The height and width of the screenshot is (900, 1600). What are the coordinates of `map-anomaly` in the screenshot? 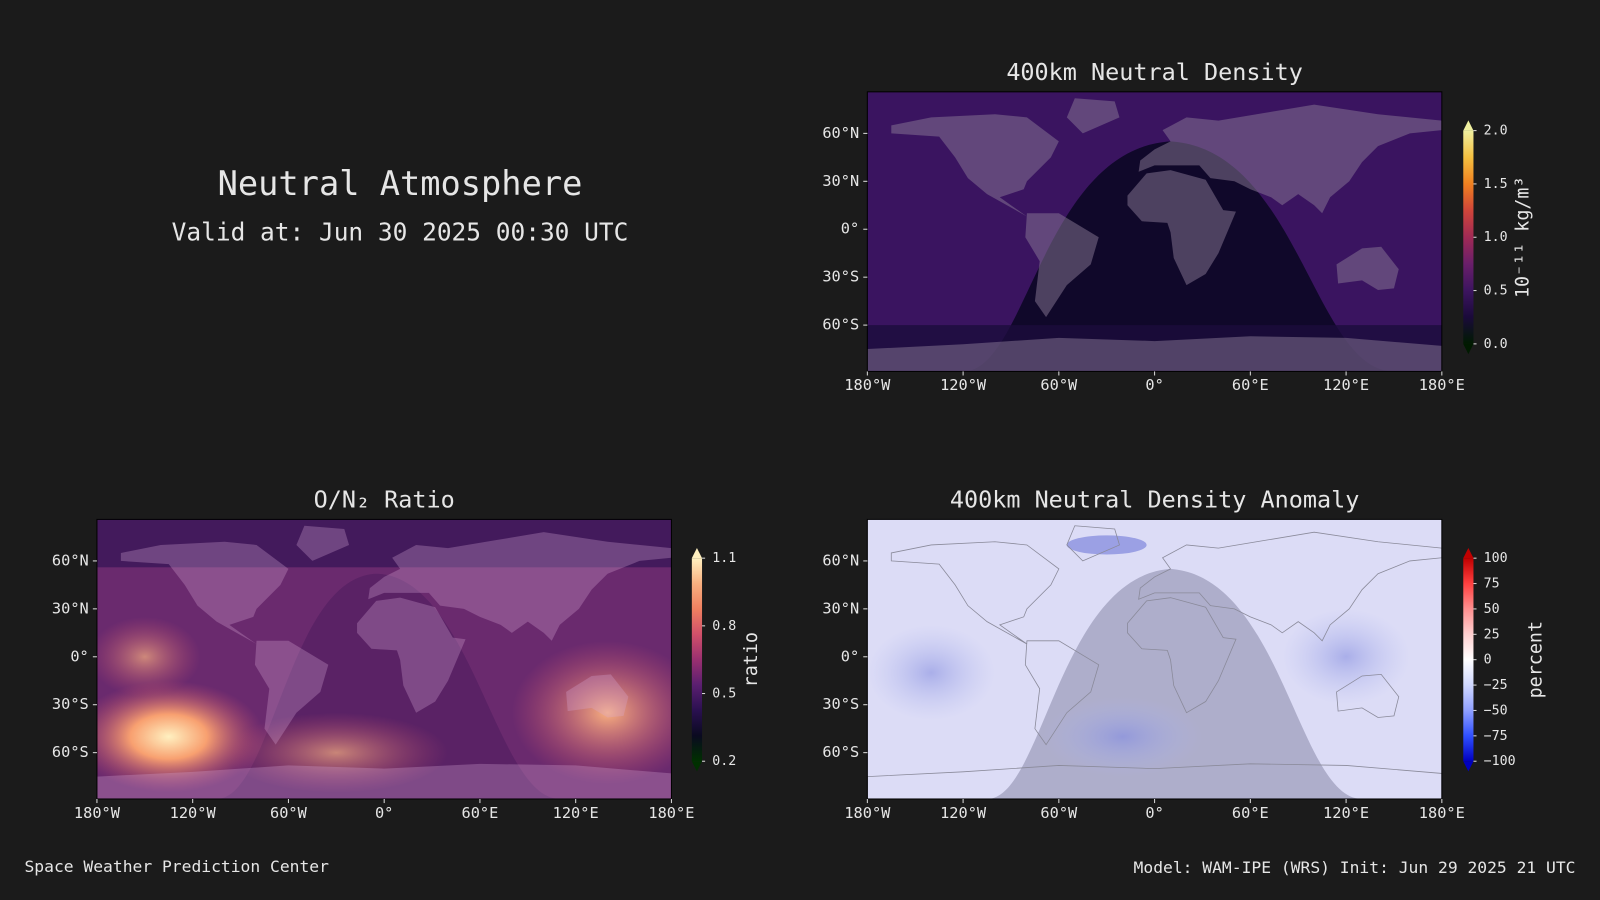 It's located at (1154, 659).